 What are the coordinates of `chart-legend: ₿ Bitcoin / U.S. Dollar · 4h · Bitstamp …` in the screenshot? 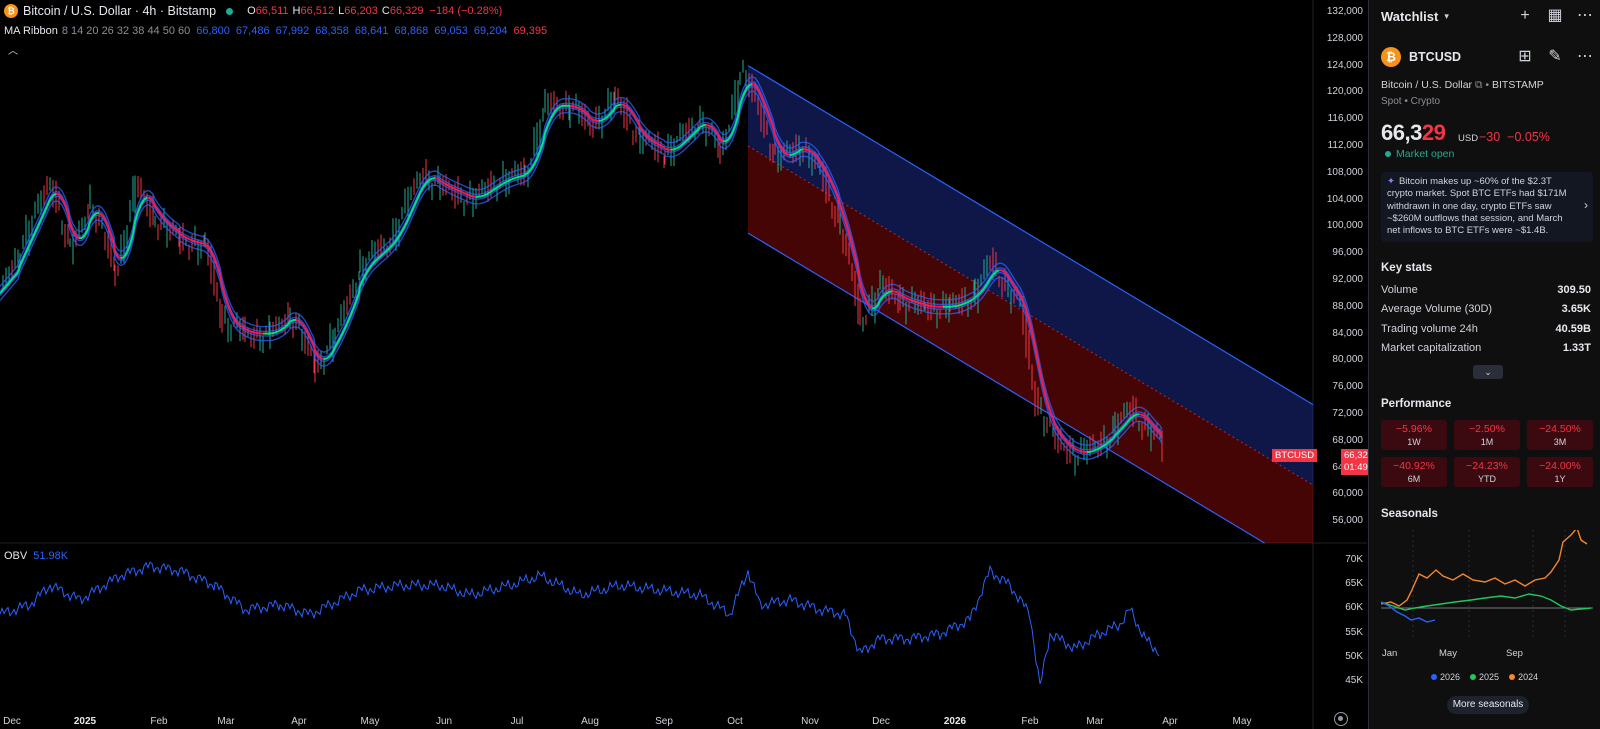 It's located at (276, 20).